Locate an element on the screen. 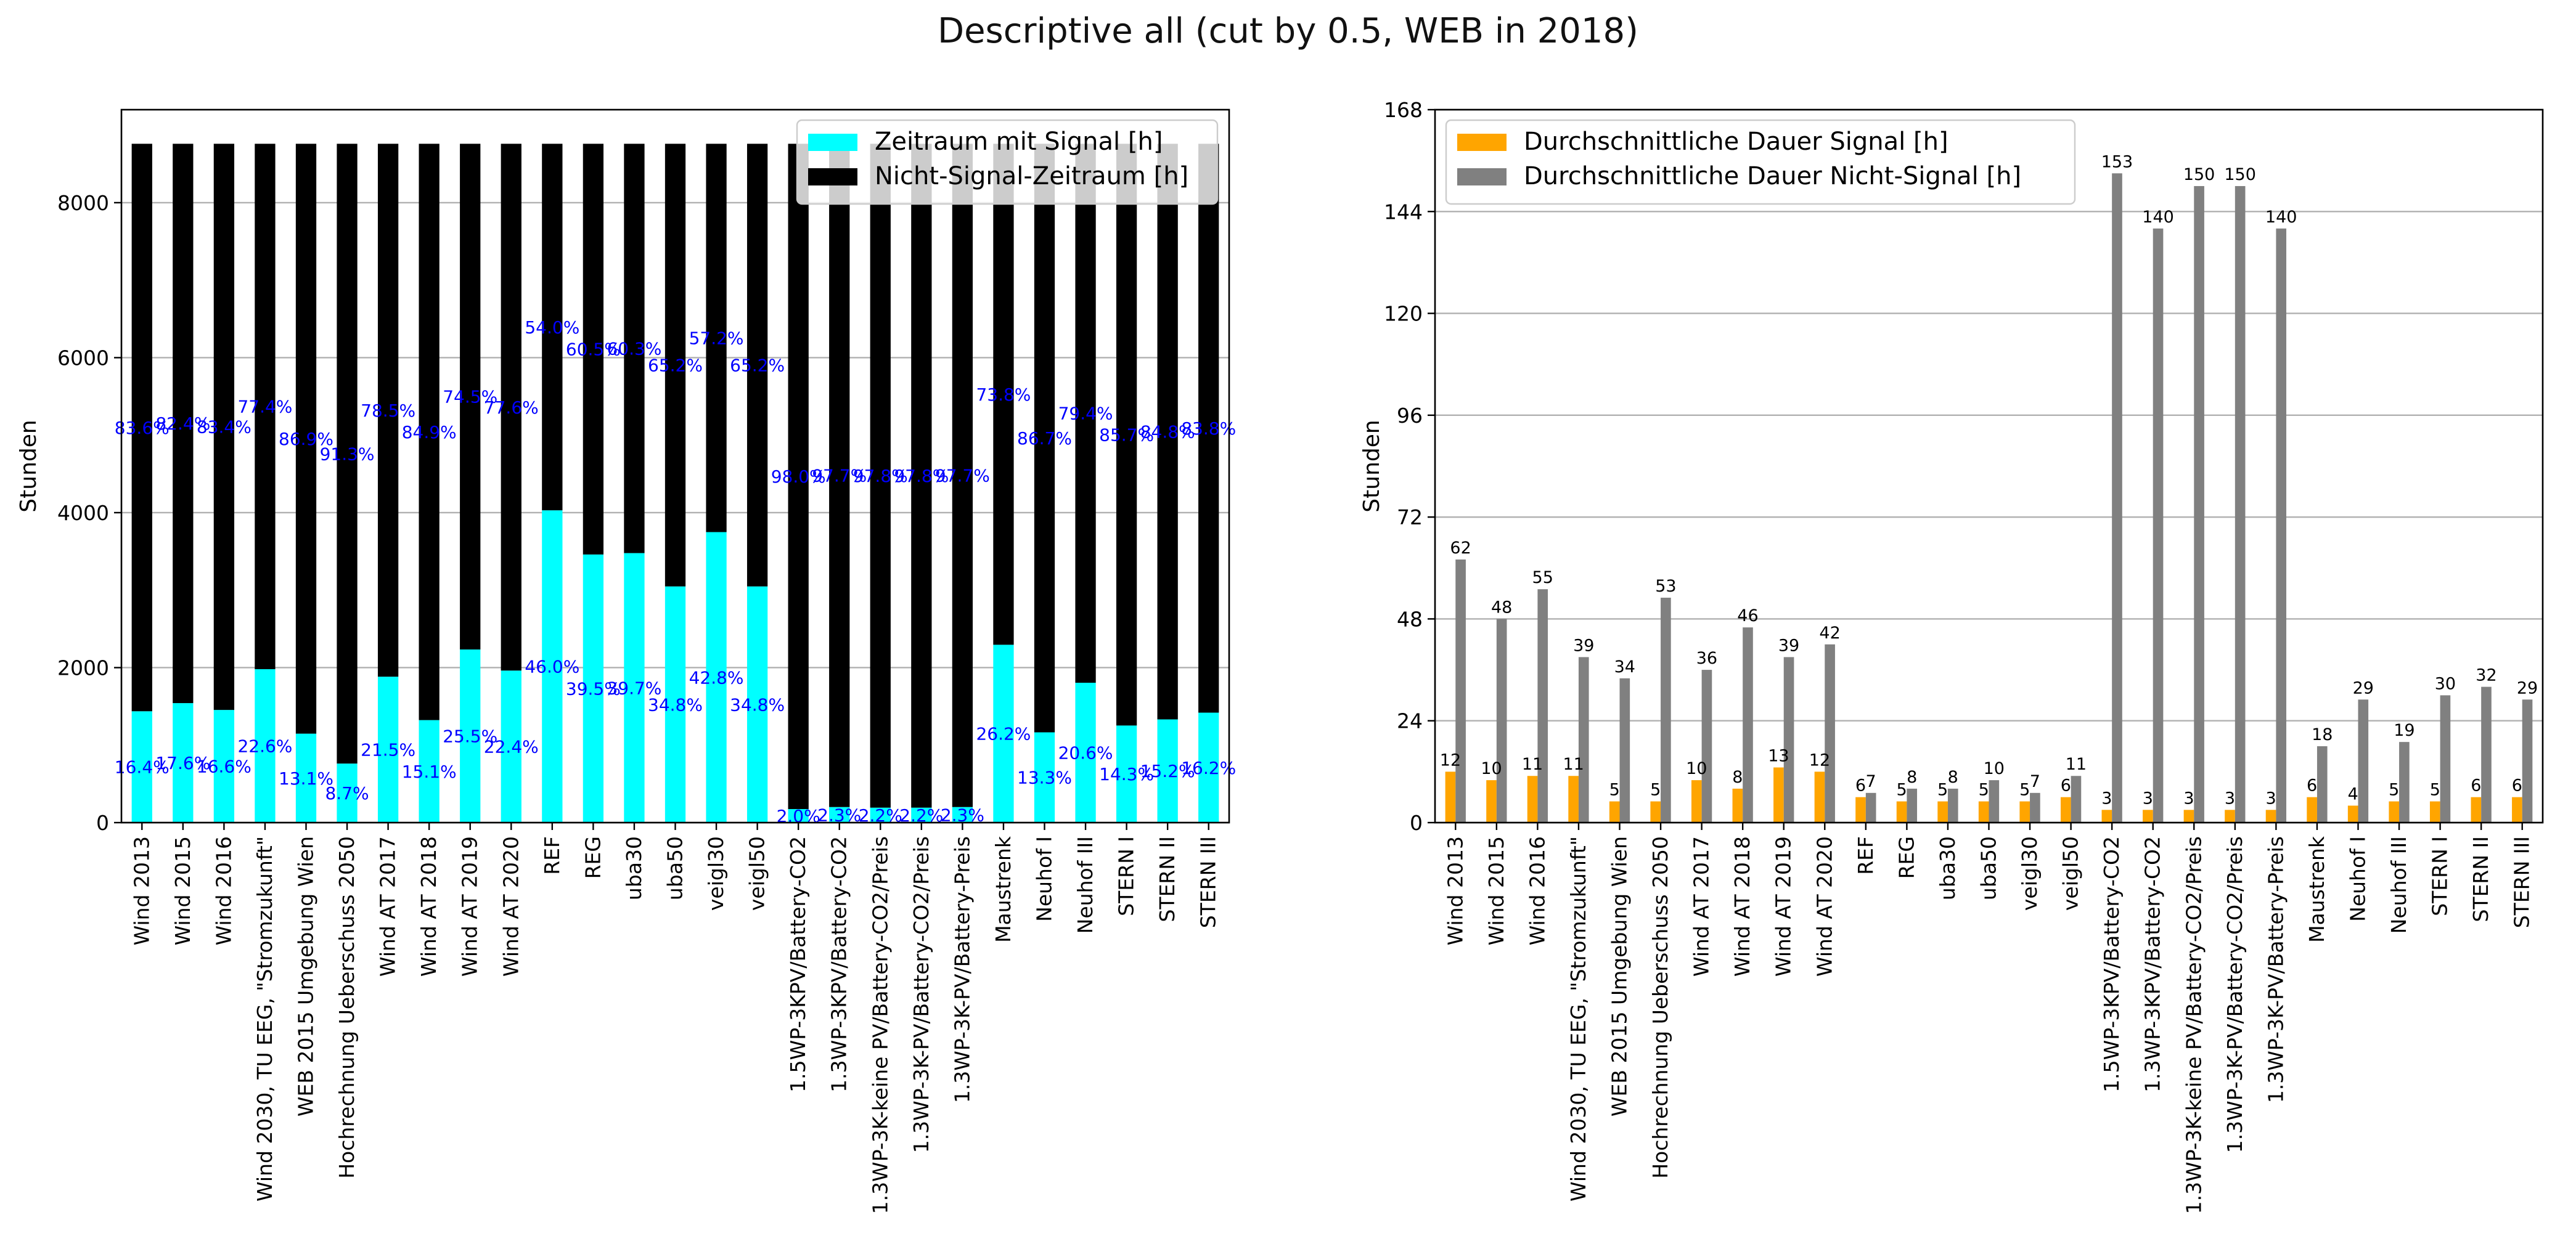  left-xtick-label: Wind 2016 is located at coordinates (223, 890).